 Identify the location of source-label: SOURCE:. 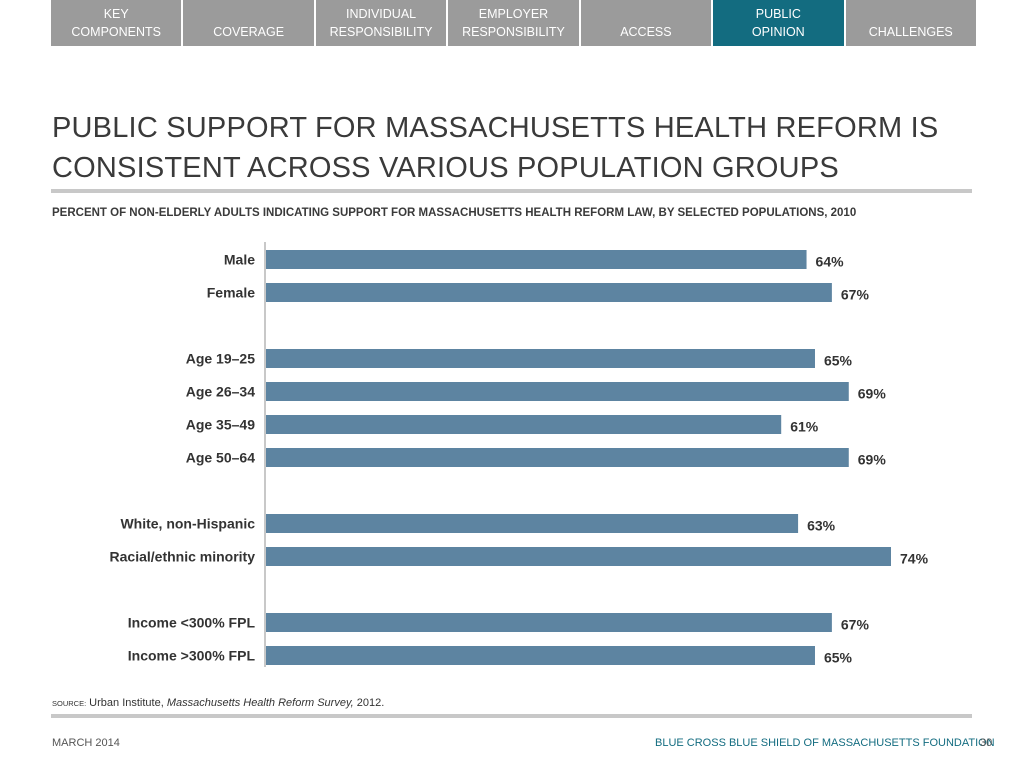
(69, 703).